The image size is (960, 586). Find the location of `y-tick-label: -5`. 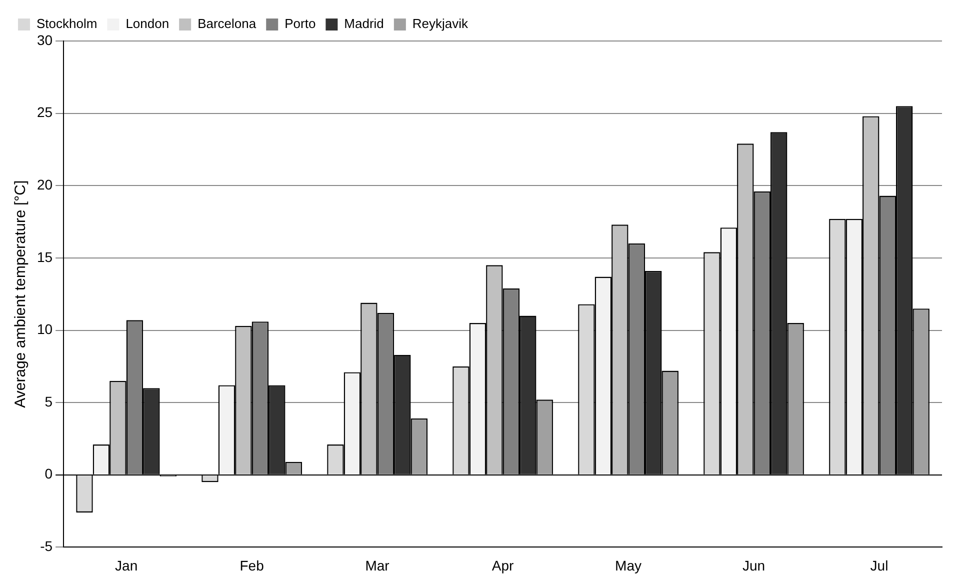

y-tick-label: -5 is located at coordinates (46, 546).